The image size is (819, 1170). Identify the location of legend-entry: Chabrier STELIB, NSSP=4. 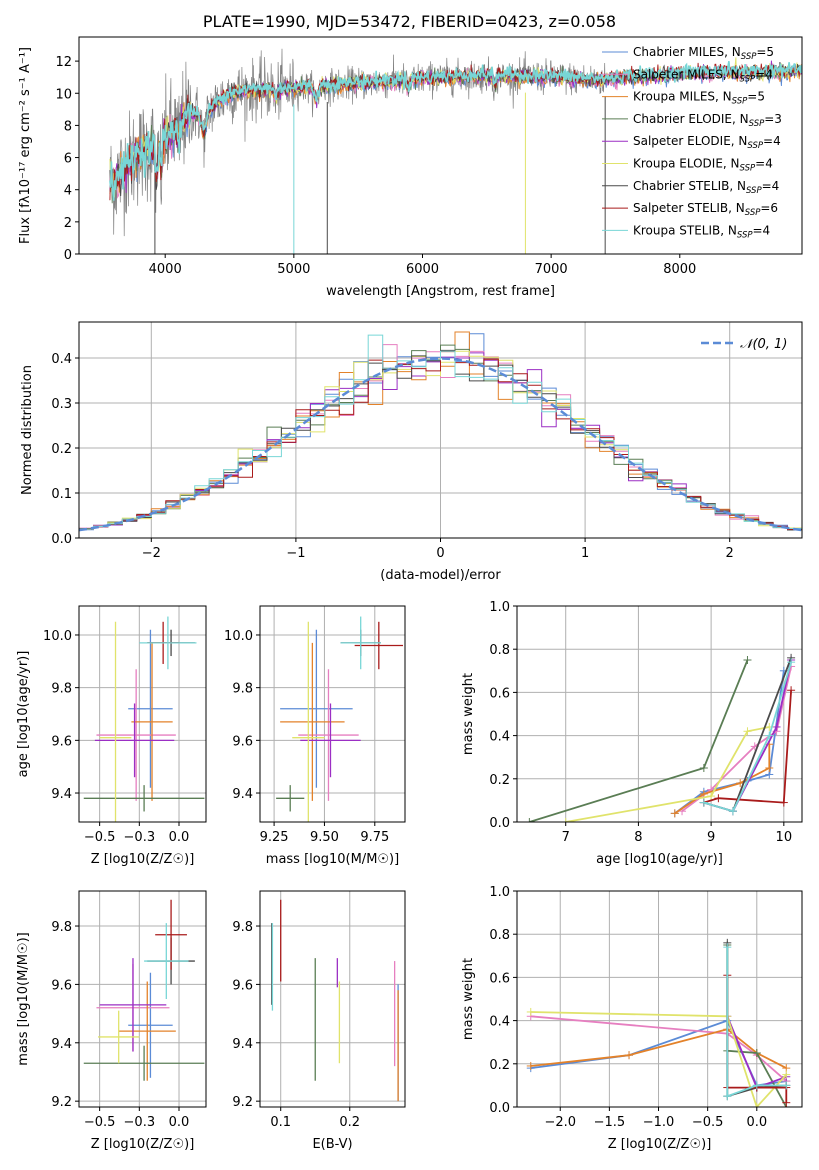
(706, 187).